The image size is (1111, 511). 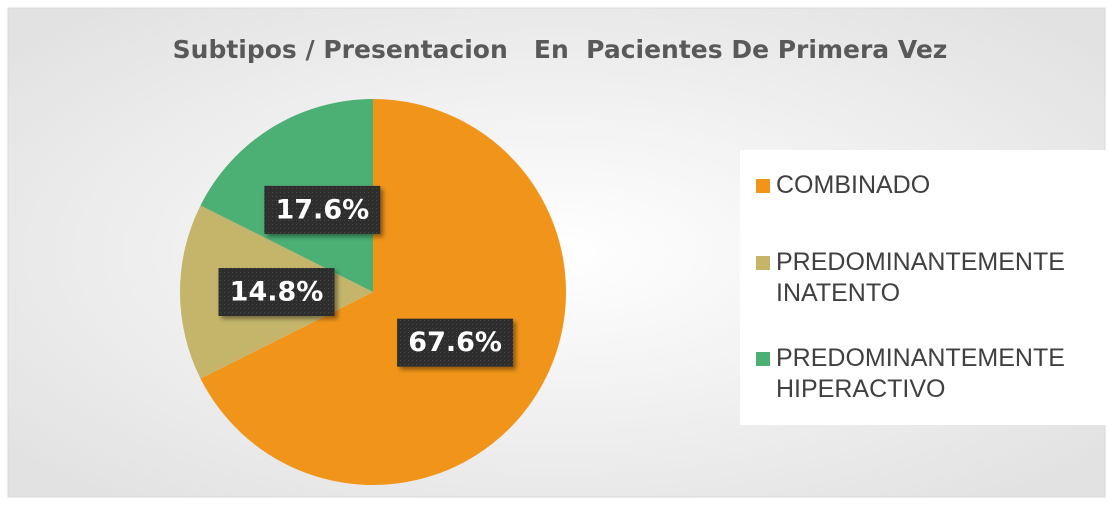 I want to click on legend-item: PREDOMINANTEMENTE INATENTO, so click(x=929, y=278).